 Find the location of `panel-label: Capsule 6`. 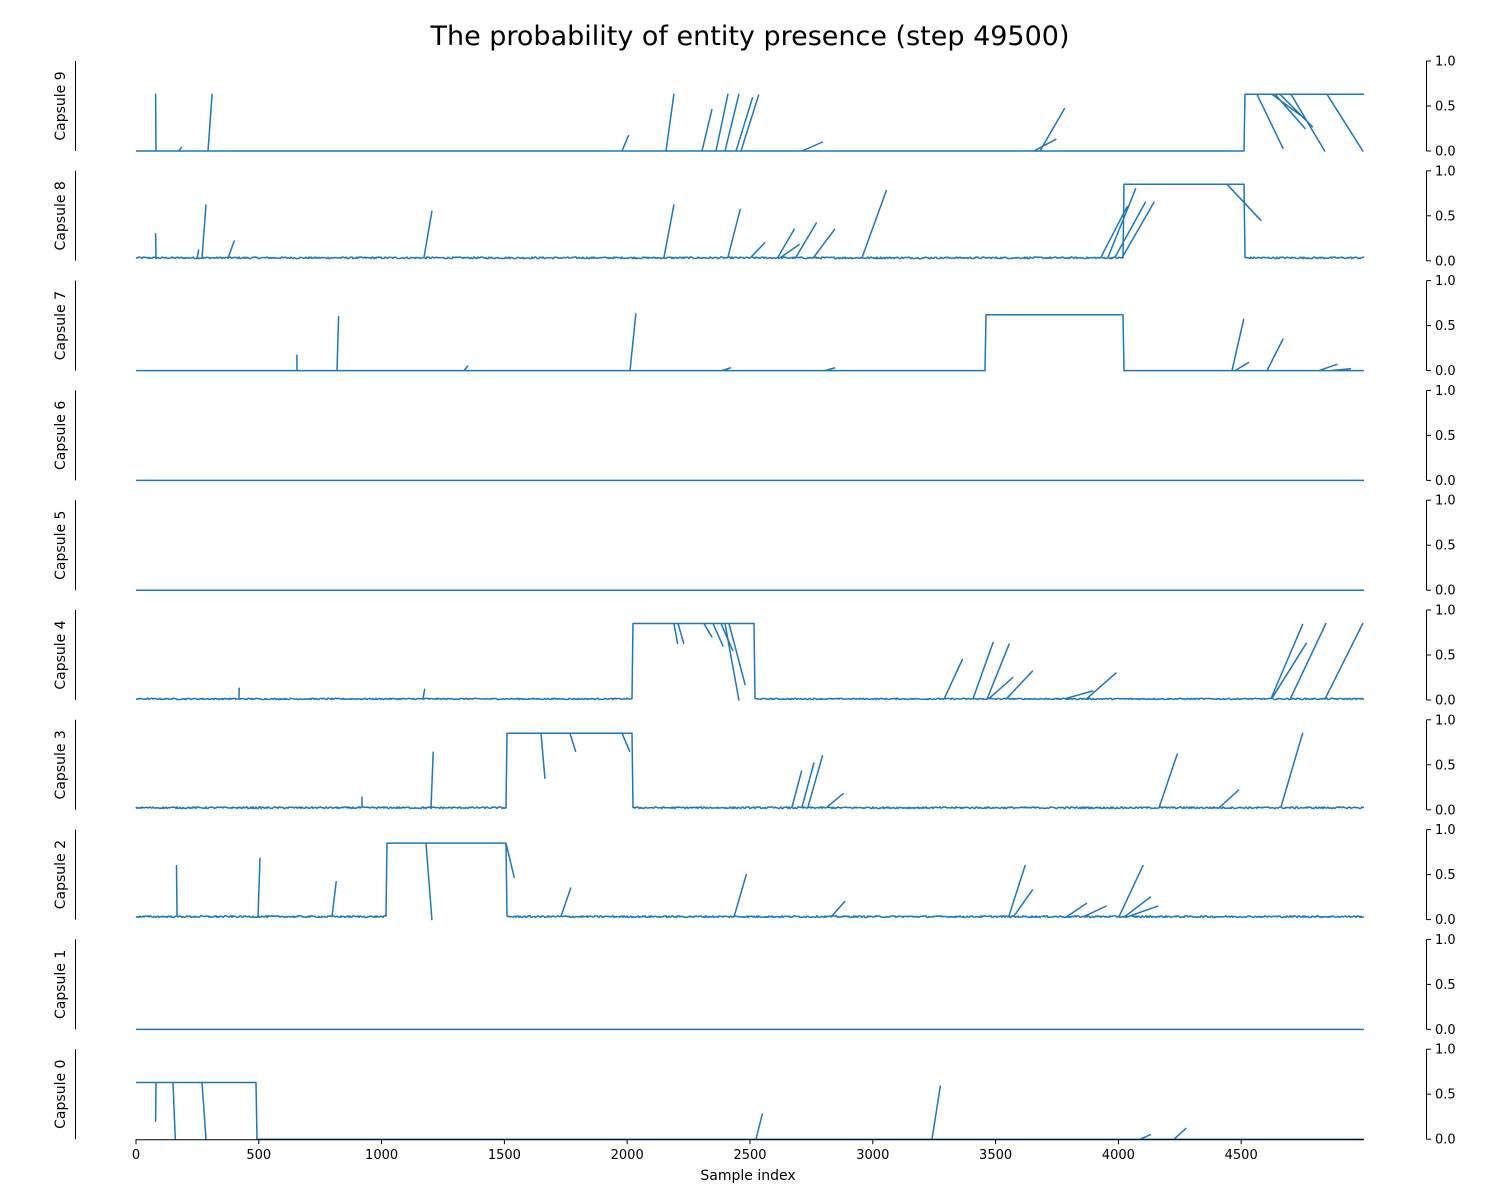

panel-label: Capsule 6 is located at coordinates (61, 435).